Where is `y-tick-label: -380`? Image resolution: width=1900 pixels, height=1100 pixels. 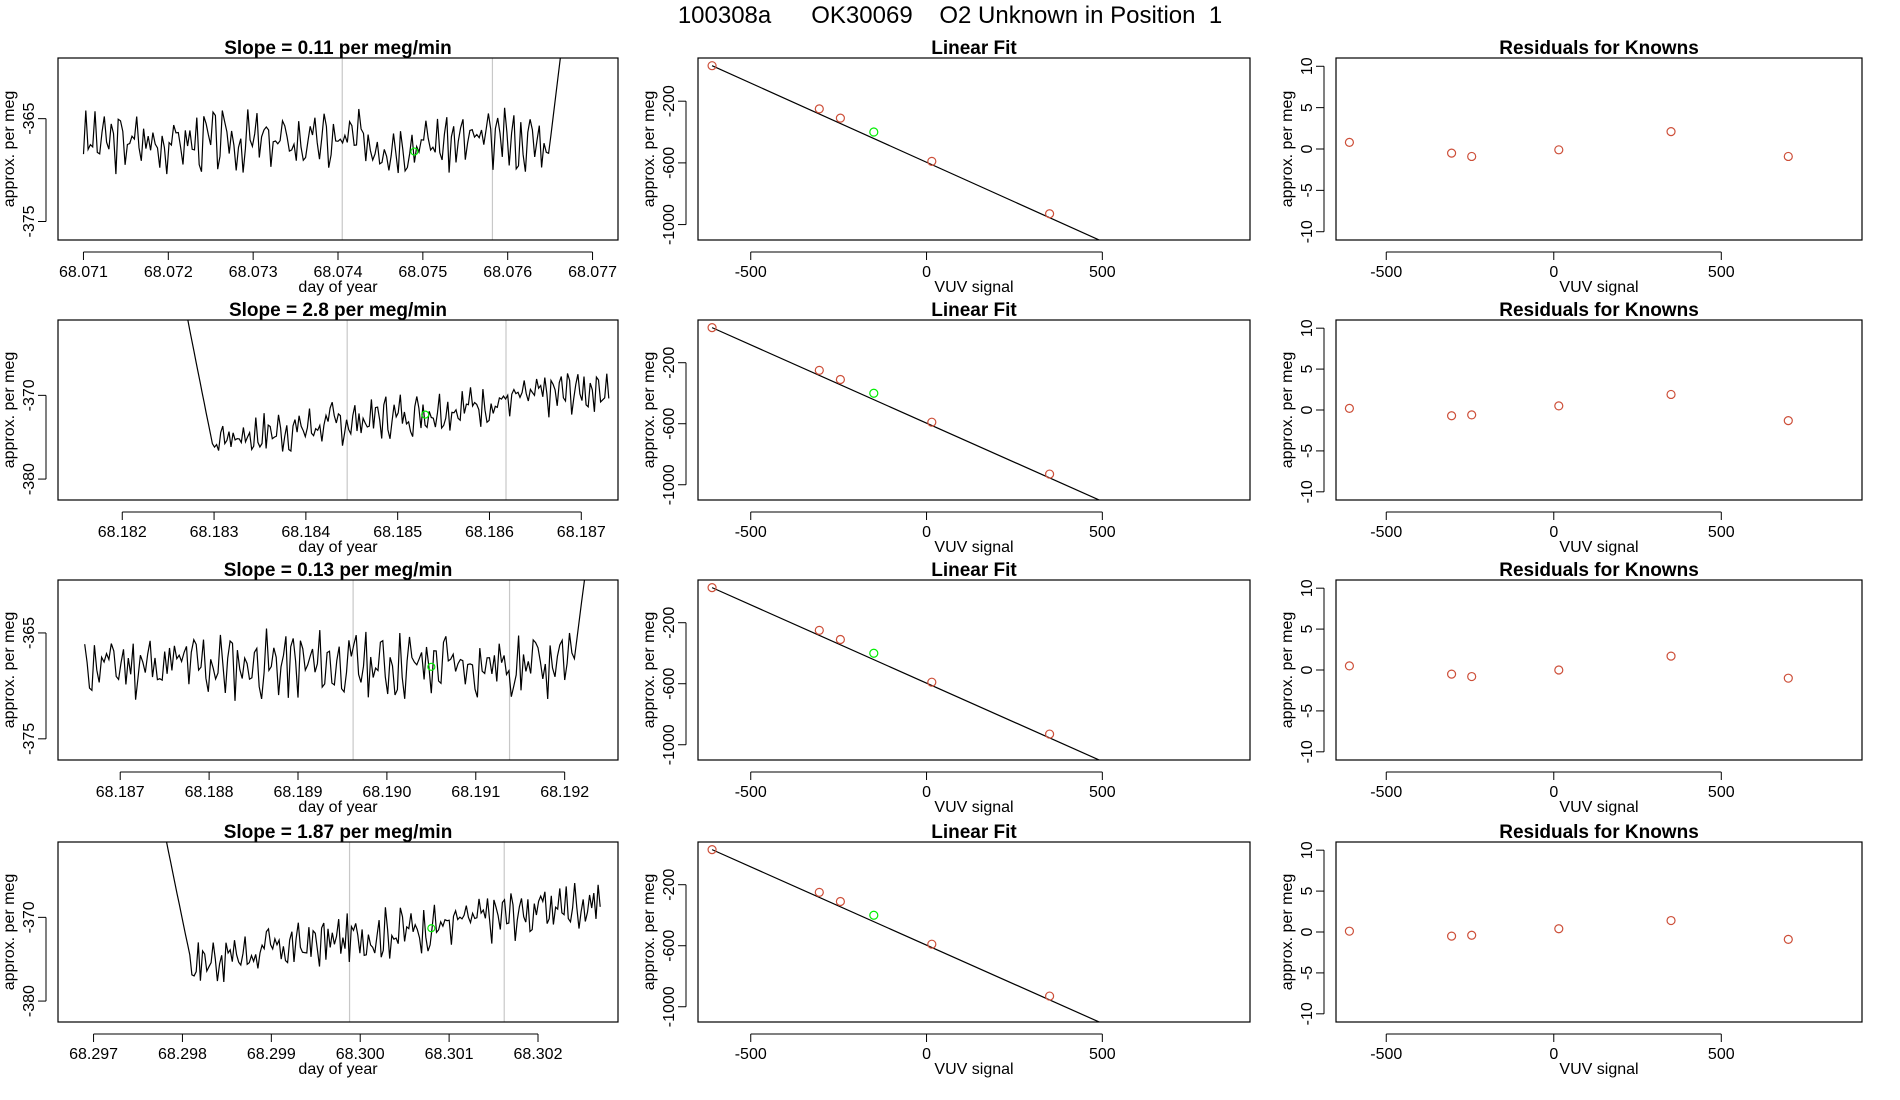
y-tick-label: -380 is located at coordinates (29, 479).